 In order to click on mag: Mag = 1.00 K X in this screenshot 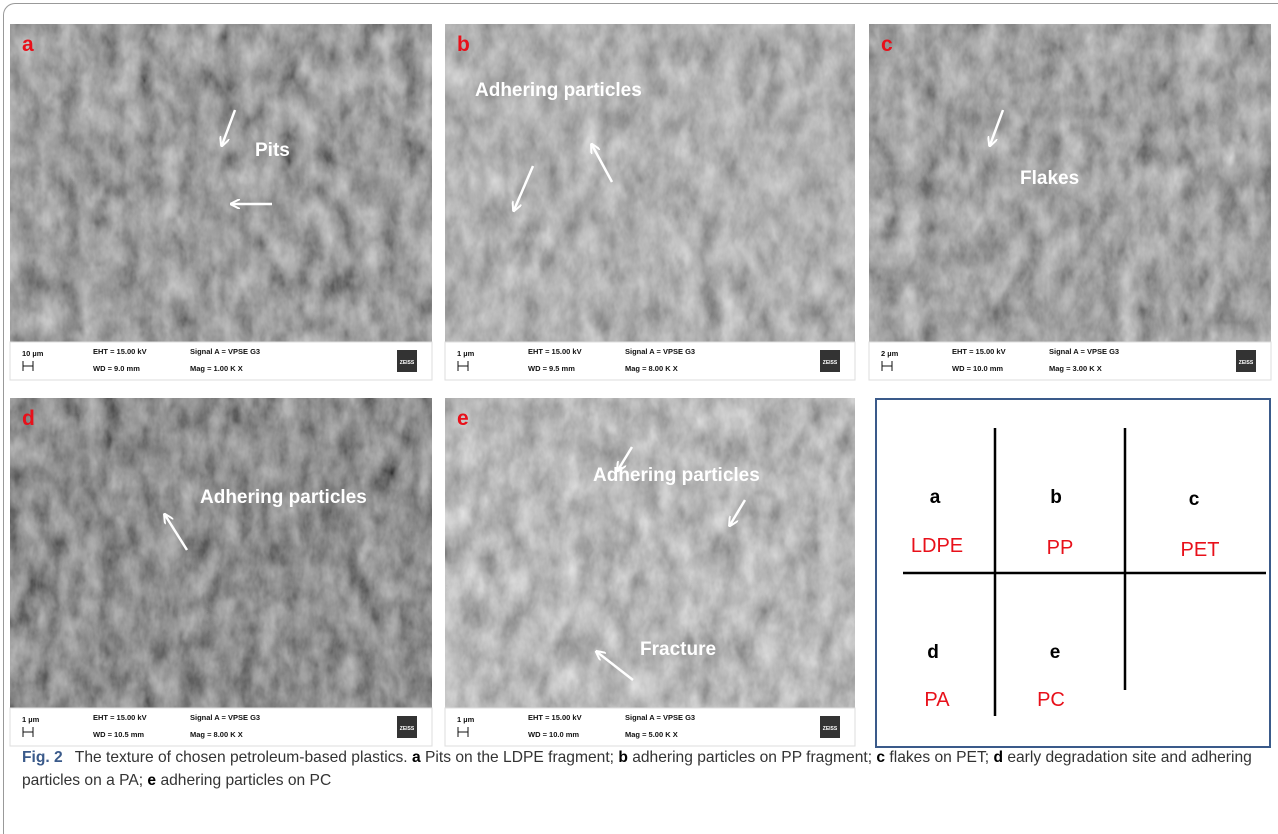, I will do `click(216, 368)`.